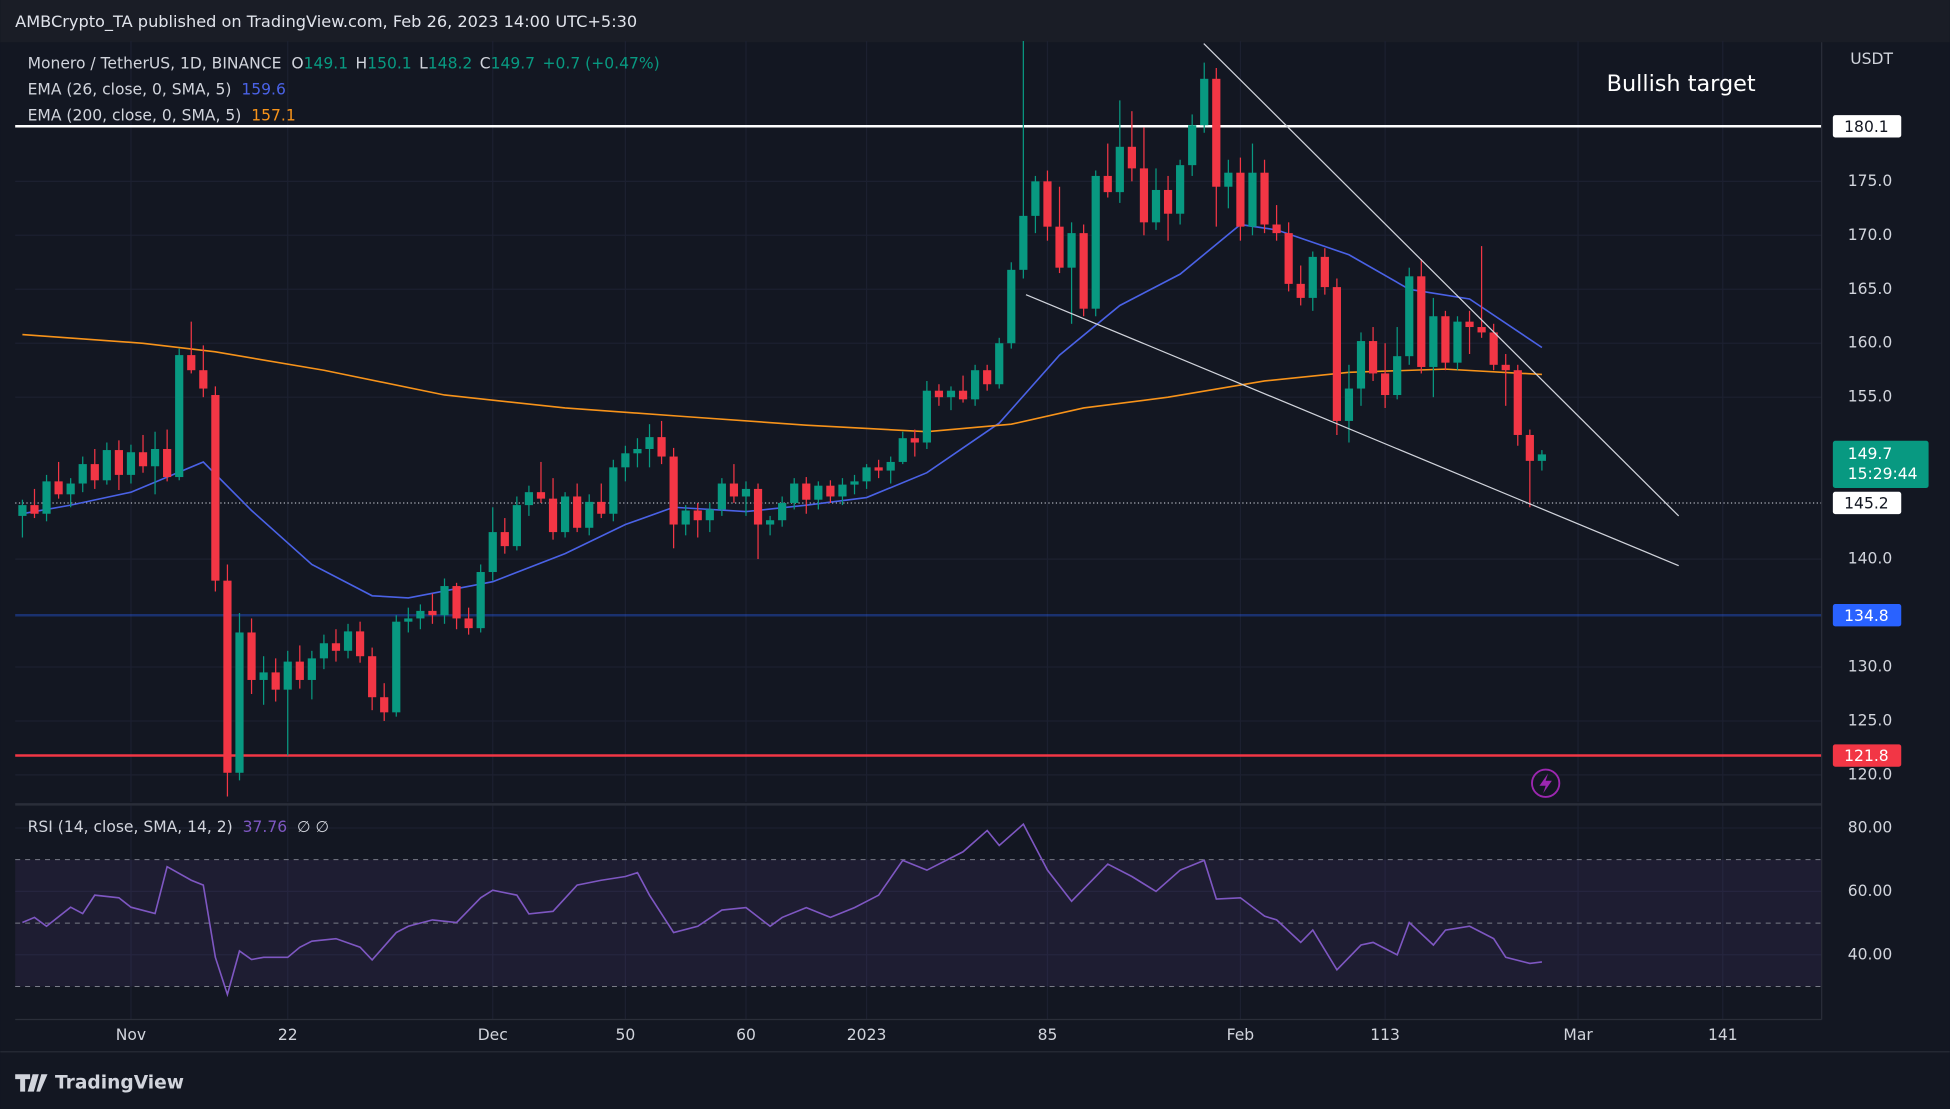  What do you see at coordinates (450, 63) in the screenshot?
I see `ohlc-value: 148.2` at bounding box center [450, 63].